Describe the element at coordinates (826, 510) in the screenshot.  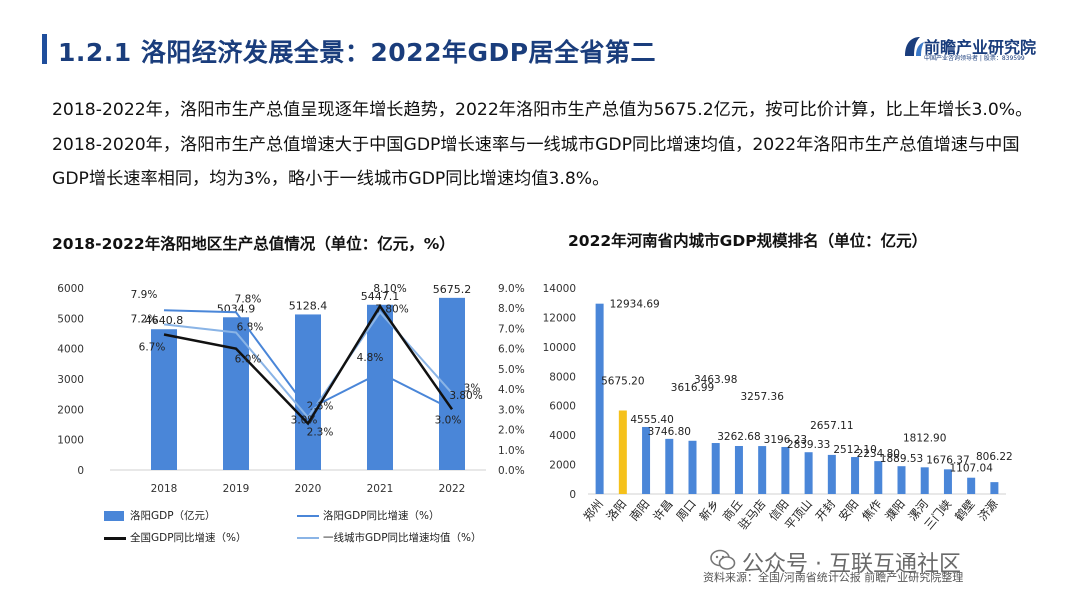
I see `city-tick-label: 开封` at that location.